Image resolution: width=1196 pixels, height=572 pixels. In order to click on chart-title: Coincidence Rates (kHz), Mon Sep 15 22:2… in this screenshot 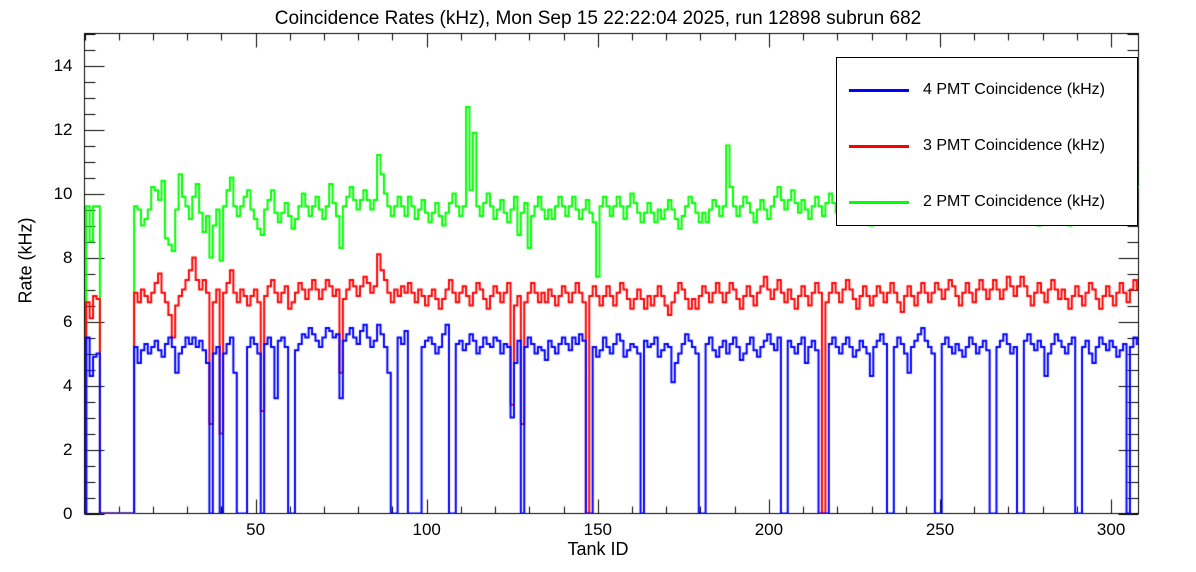, I will do `click(598, 18)`.